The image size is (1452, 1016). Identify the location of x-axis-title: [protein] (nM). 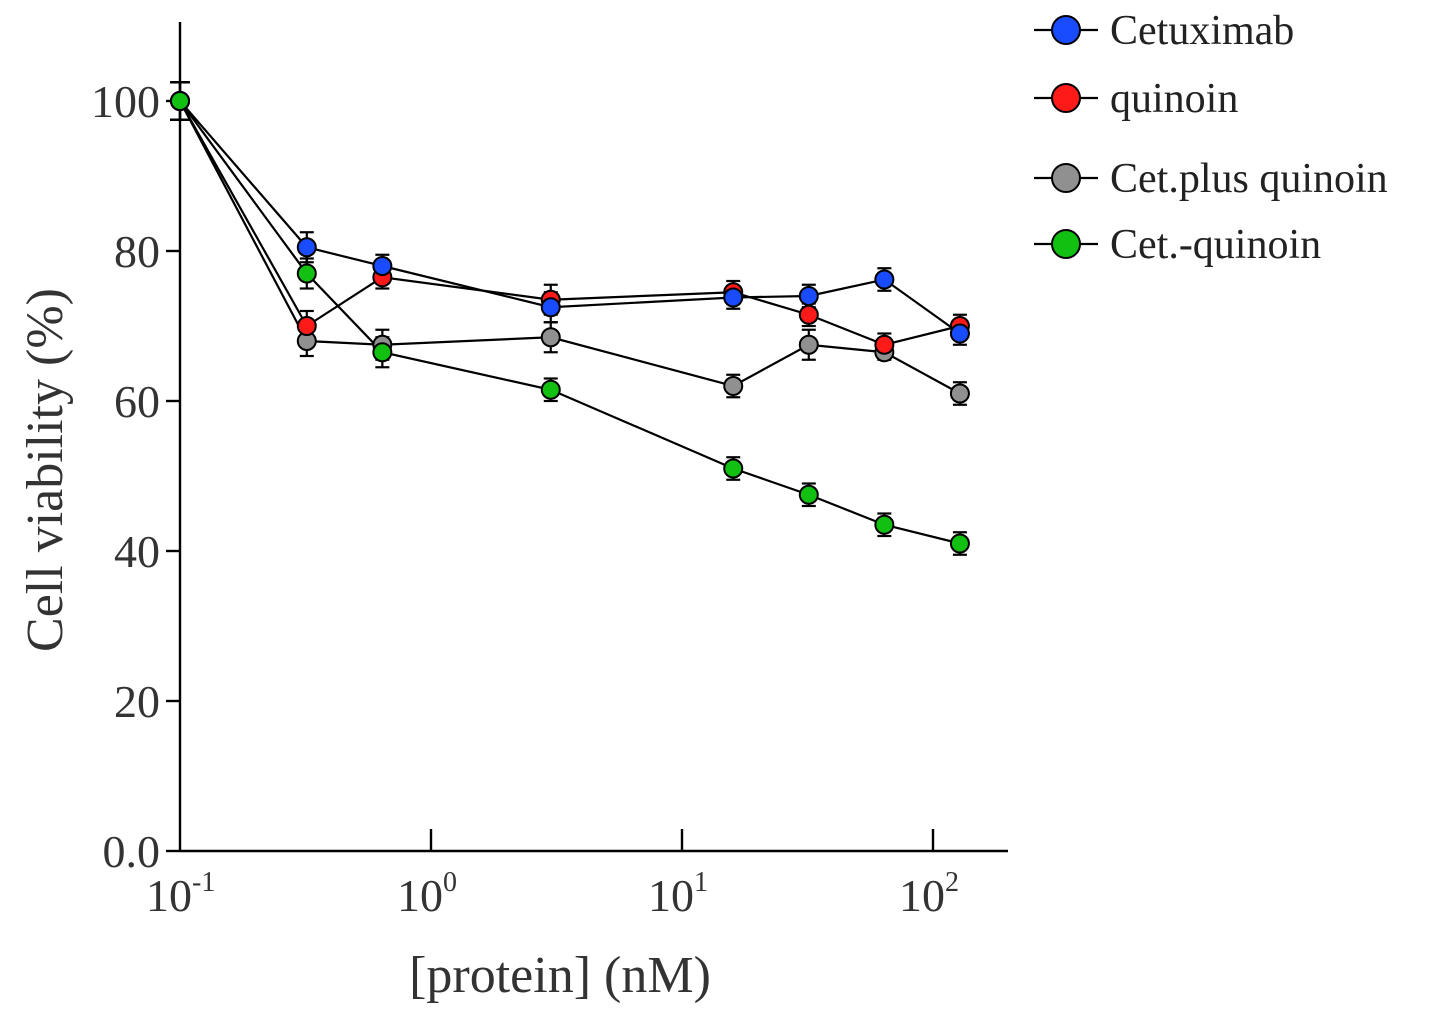
(560, 975).